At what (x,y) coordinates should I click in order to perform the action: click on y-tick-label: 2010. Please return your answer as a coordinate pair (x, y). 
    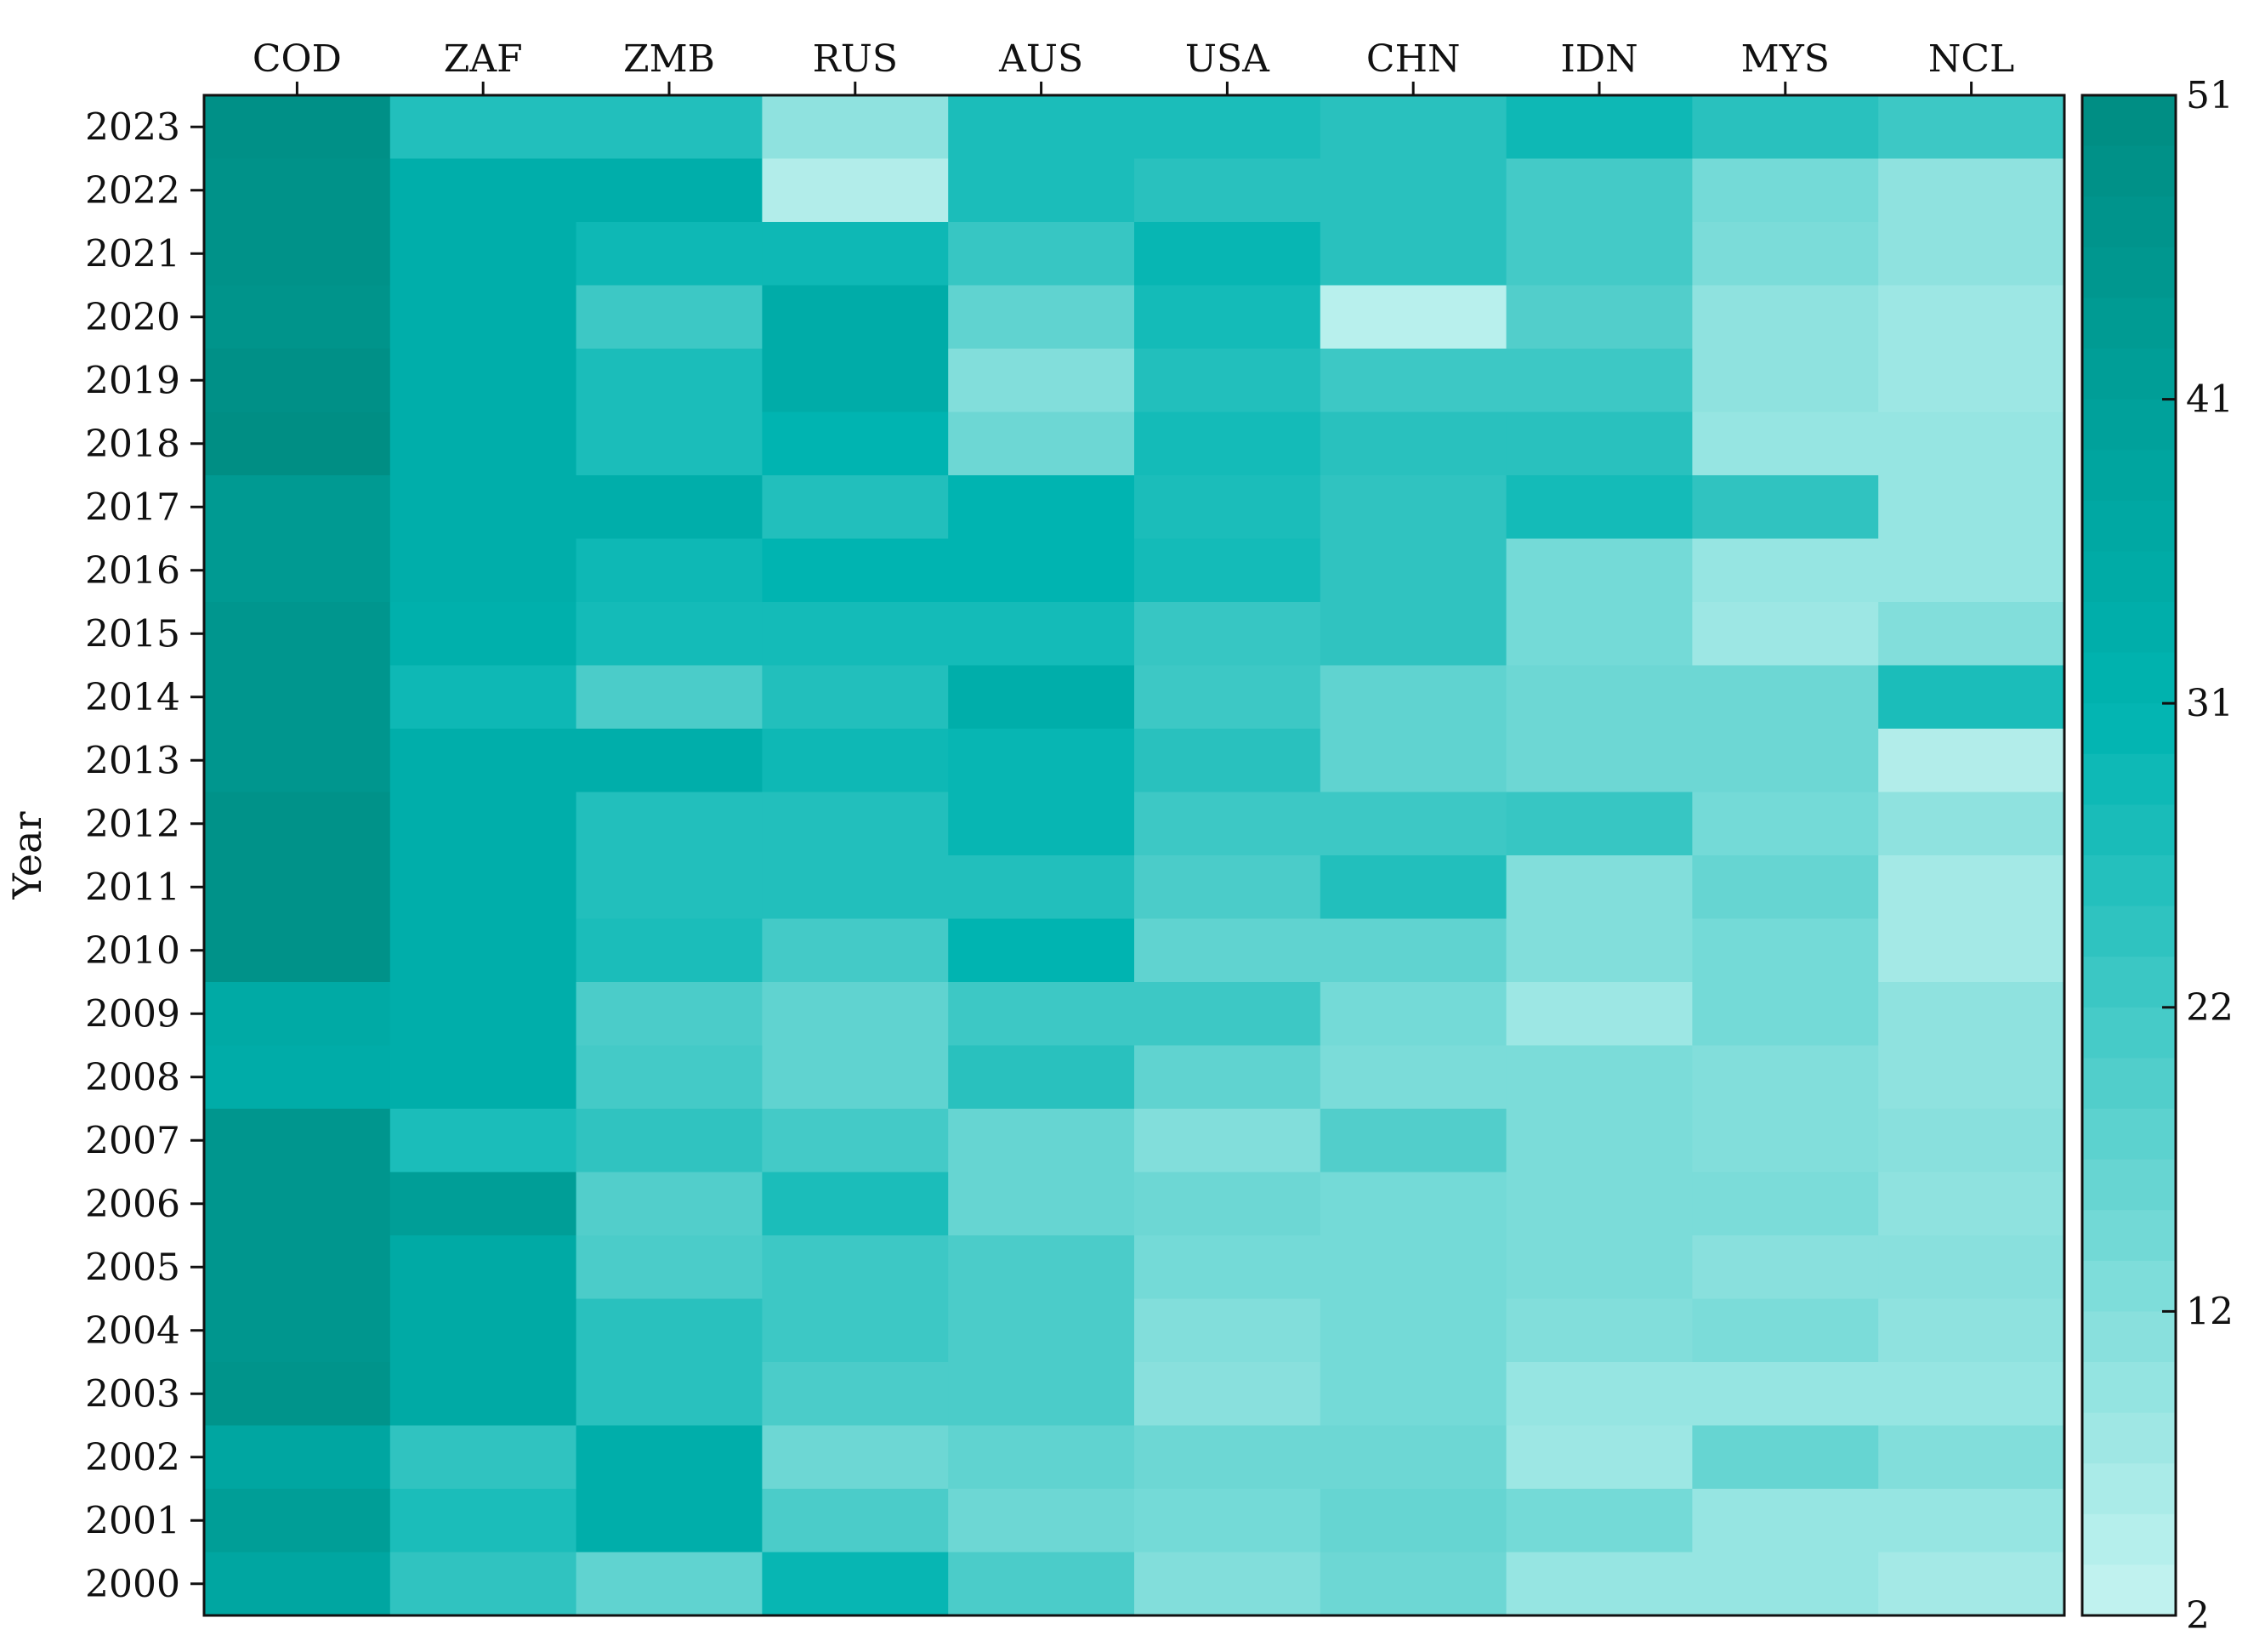
    Looking at the image, I should click on (132, 951).